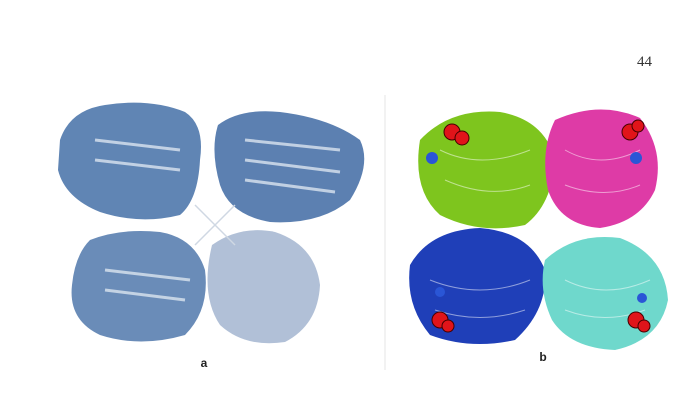 The width and height of the screenshot is (692, 396). Describe the element at coordinates (542, 357) in the screenshot. I see `panel-label: b` at that location.